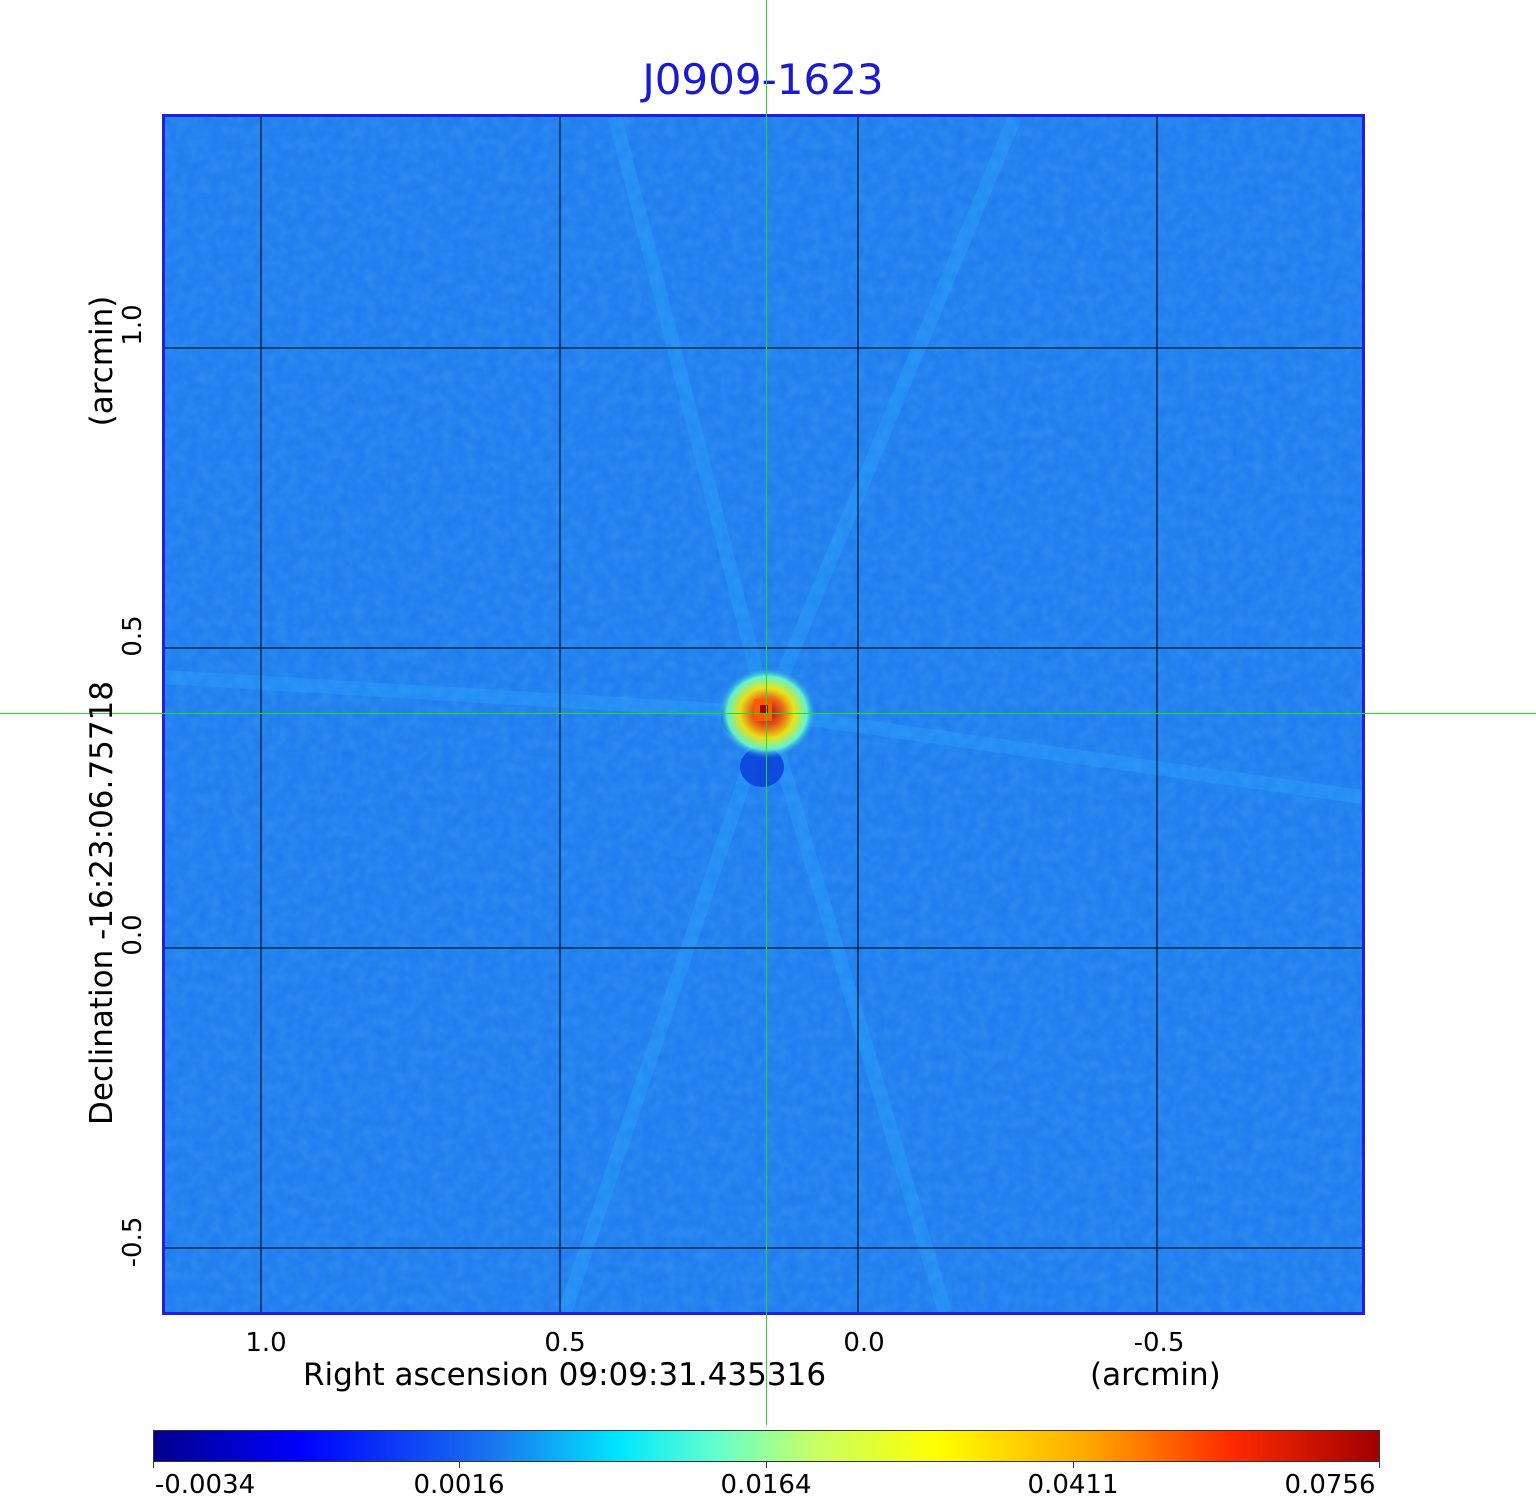 The image size is (1536, 1500). I want to click on source-peak-core, so click(764, 709).